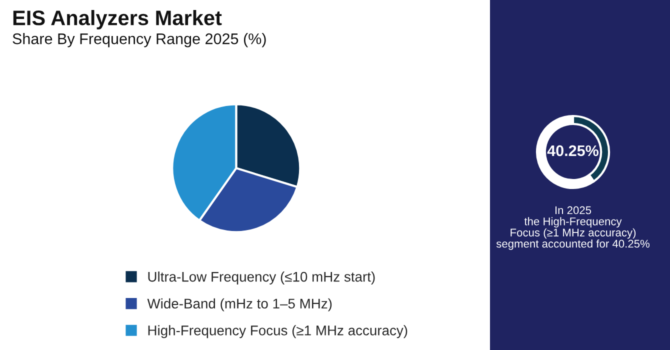 This screenshot has width=670, height=350. Describe the element at coordinates (117, 20) in the screenshot. I see `chart-title: EIS Analyzers Market` at that location.